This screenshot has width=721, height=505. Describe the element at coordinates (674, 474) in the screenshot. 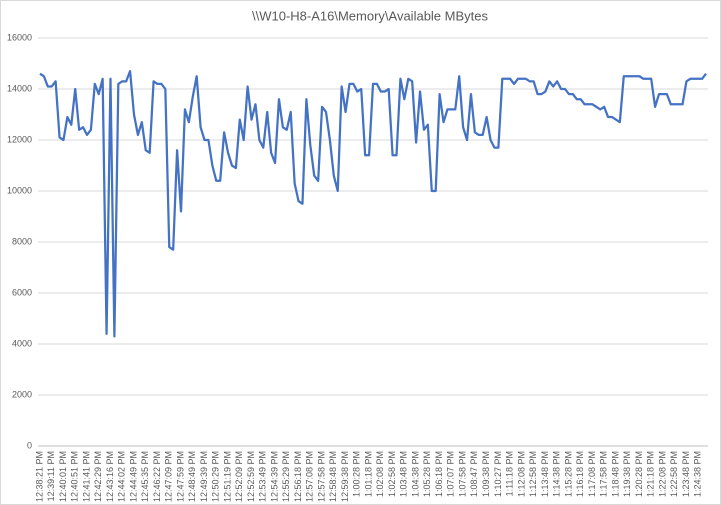

I see `x-tick-label: 1:22:58 PM` at that location.